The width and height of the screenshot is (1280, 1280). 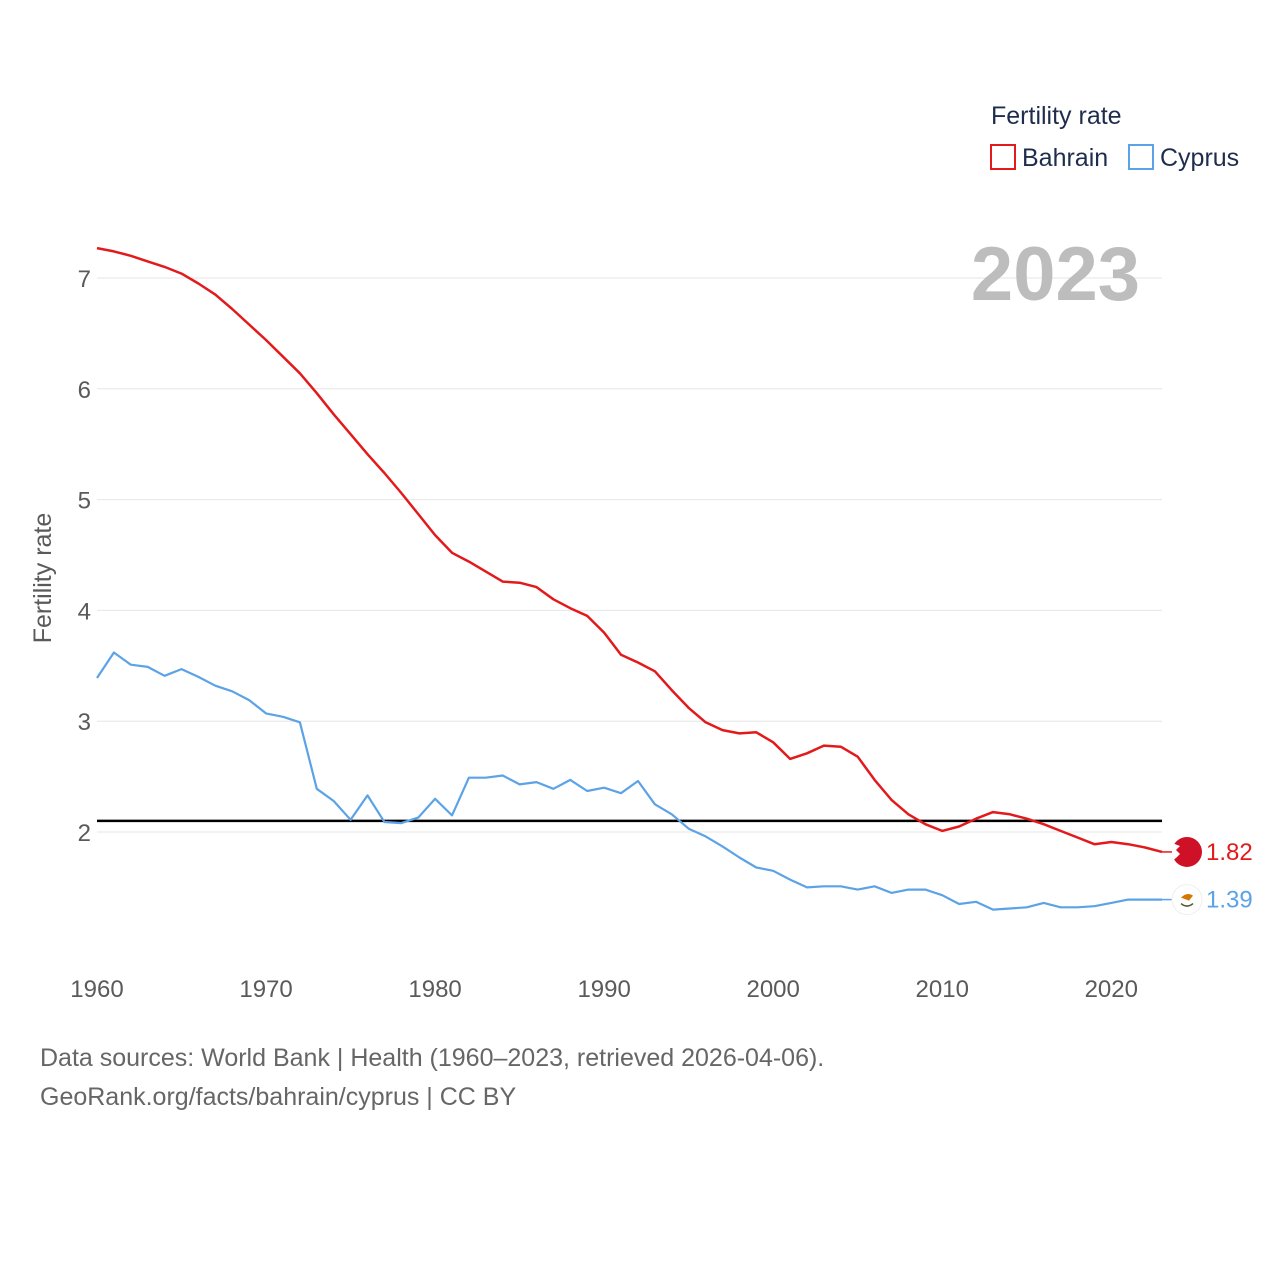 What do you see at coordinates (84, 501) in the screenshot?
I see `y-tick-label: 5` at bounding box center [84, 501].